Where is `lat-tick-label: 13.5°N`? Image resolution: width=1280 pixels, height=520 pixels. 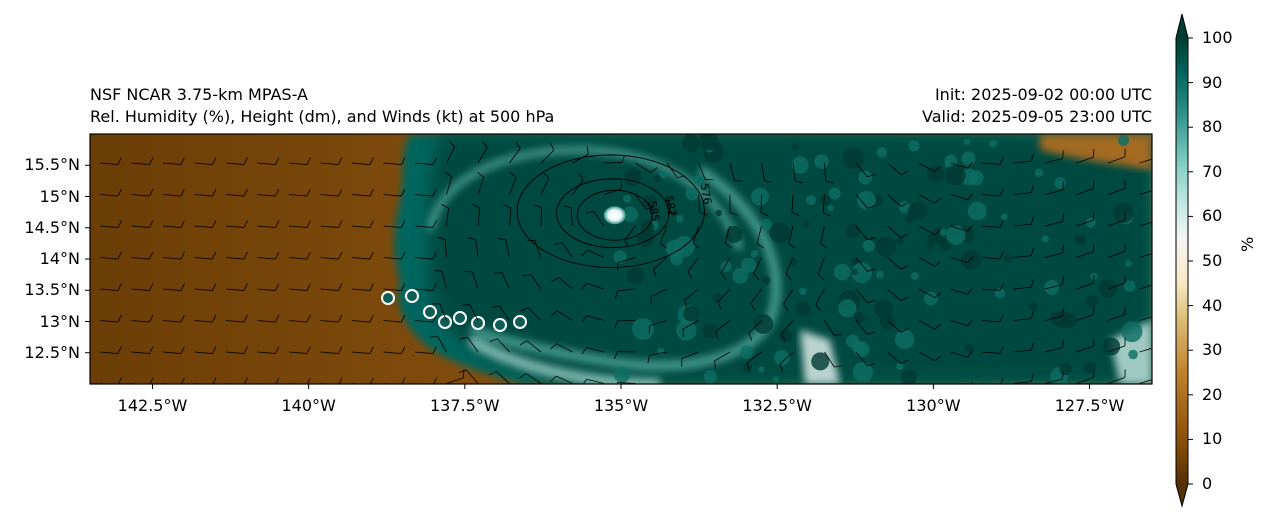
lat-tick-label: 13.5°N is located at coordinates (52, 290).